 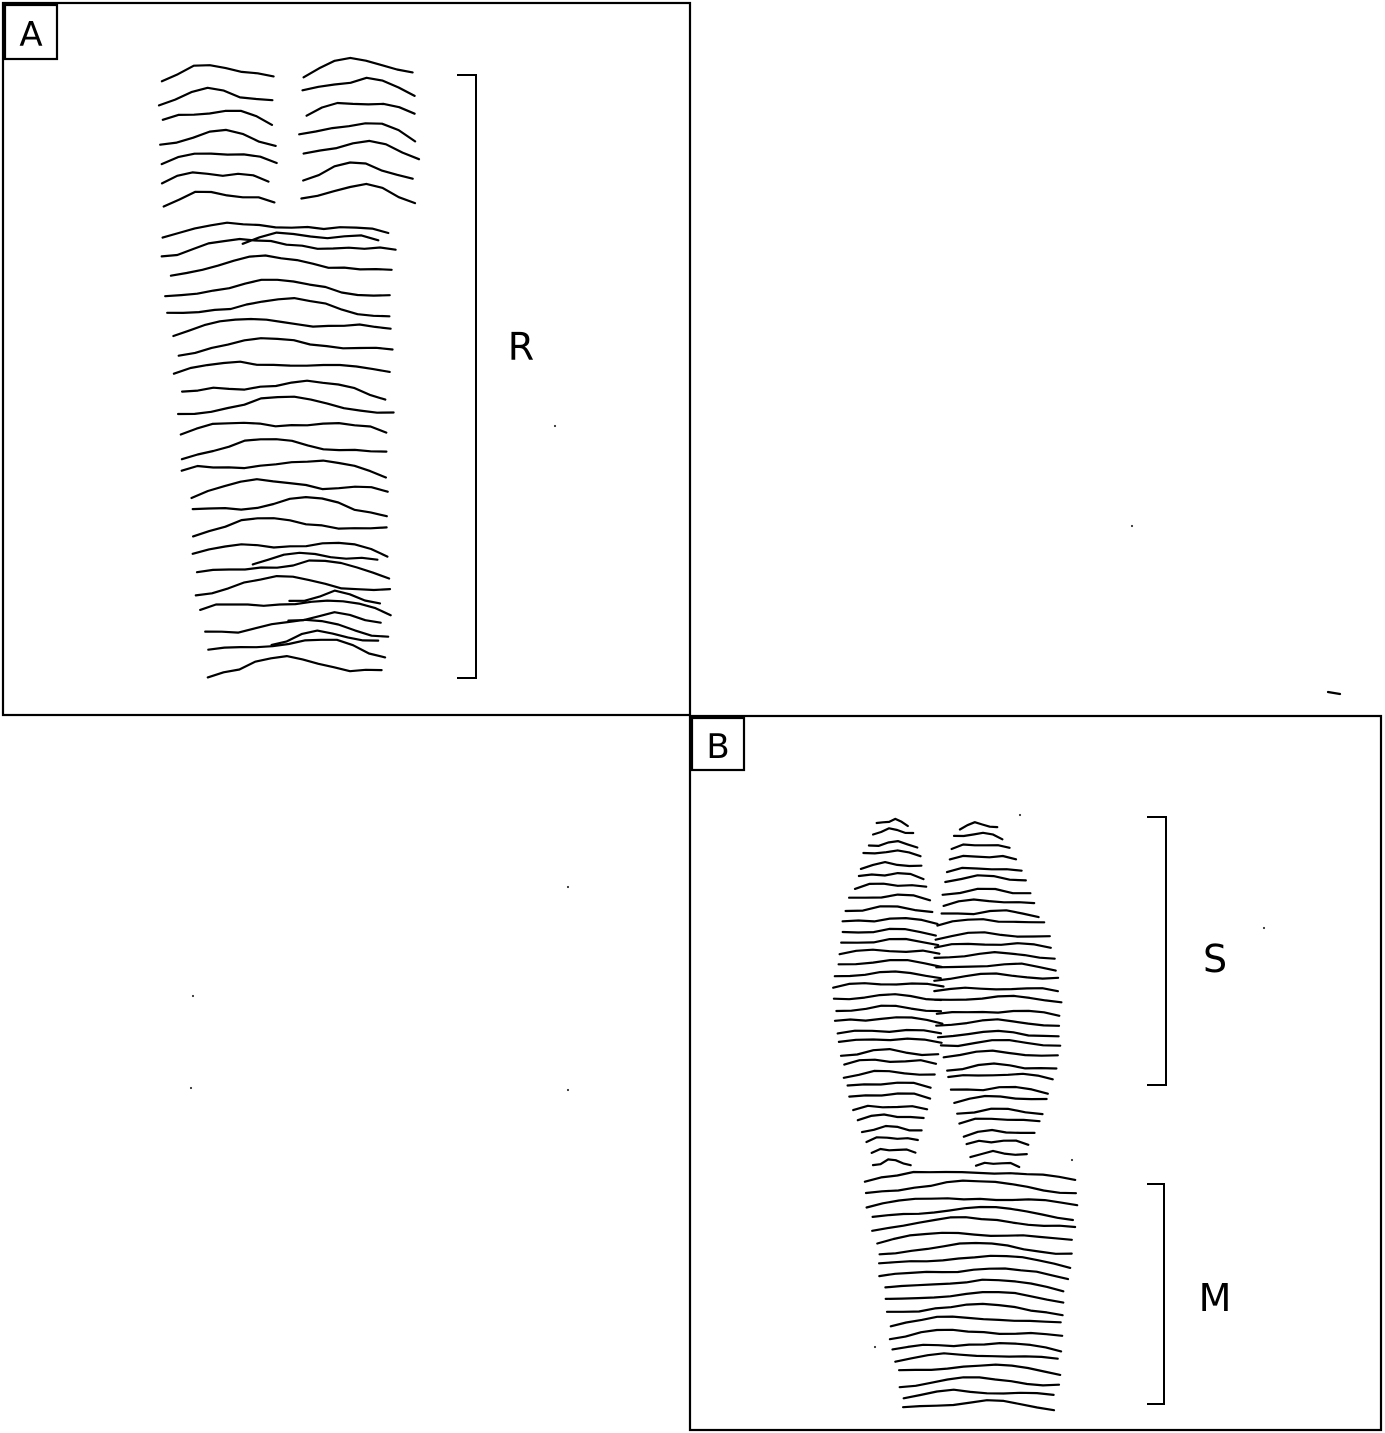 I want to click on panel-b-tag: B, so click(x=717, y=747).